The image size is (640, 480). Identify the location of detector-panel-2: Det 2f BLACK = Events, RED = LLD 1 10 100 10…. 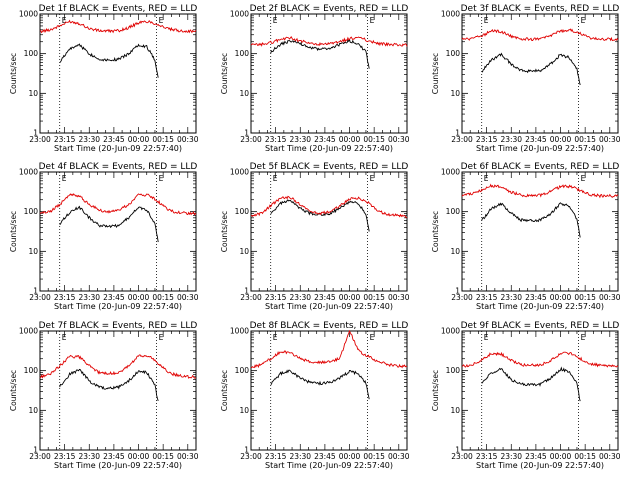
(315, 78).